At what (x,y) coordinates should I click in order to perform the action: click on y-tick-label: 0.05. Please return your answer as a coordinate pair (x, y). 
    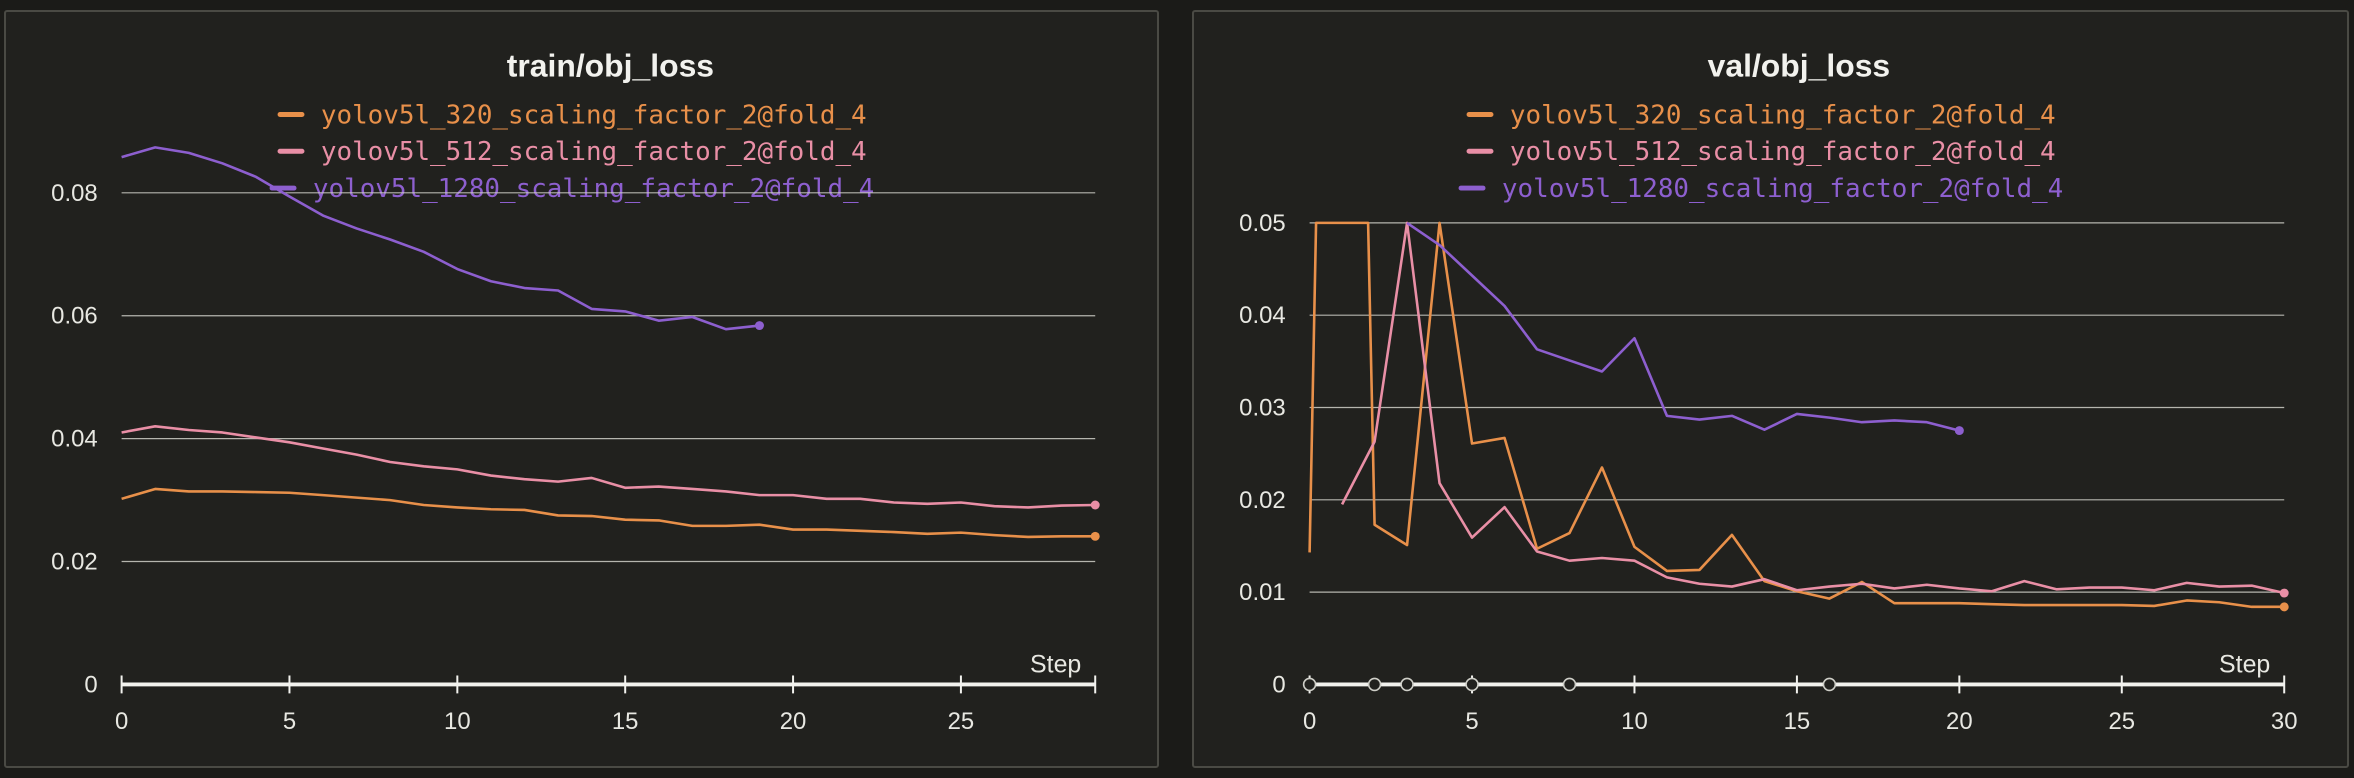
    Looking at the image, I should click on (1262, 223).